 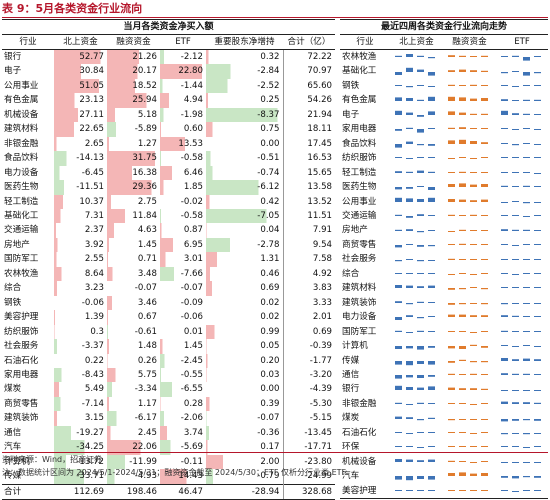 What do you see at coordinates (80, 144) in the screenshot?
I see `table-cell: 2.65` at bounding box center [80, 144].